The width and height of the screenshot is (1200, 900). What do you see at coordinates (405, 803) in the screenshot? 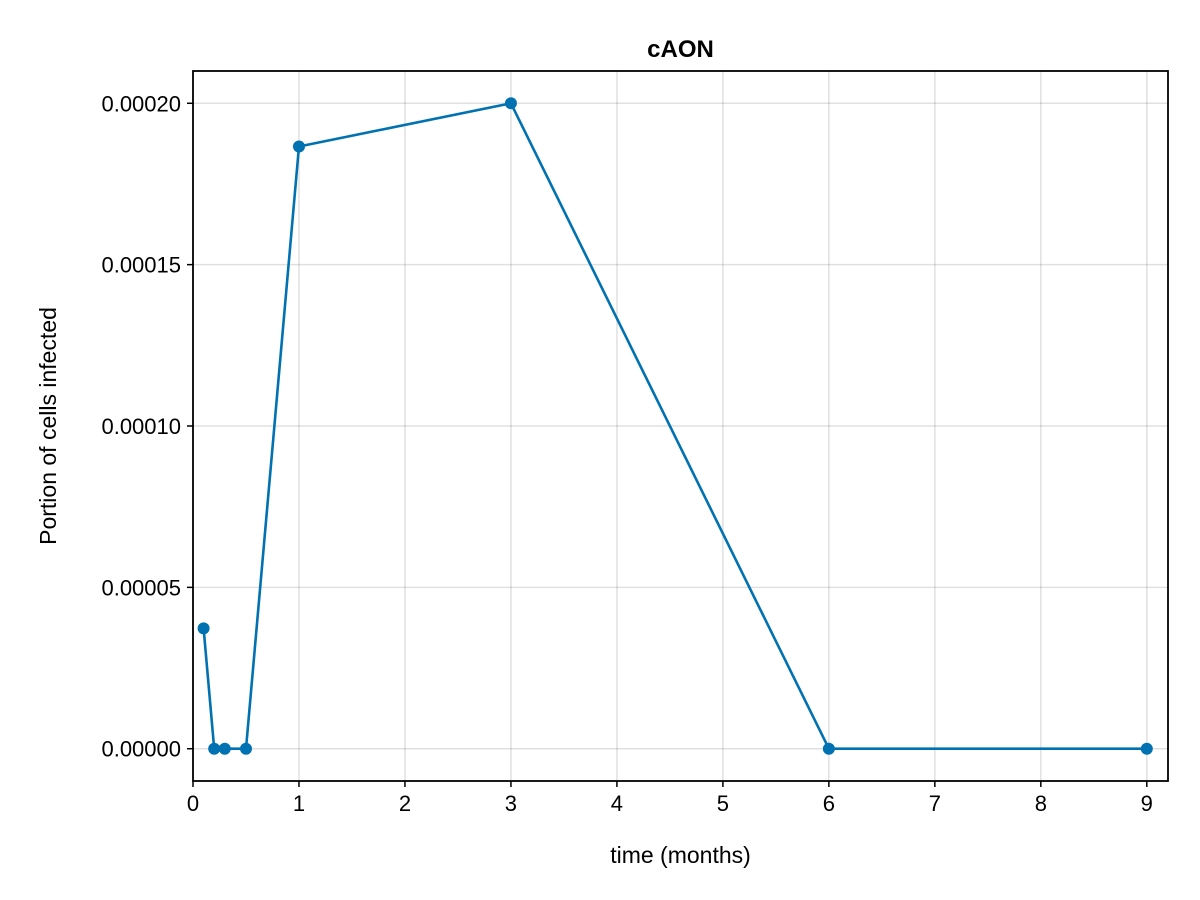
I see `x-tick-label: 2` at bounding box center [405, 803].